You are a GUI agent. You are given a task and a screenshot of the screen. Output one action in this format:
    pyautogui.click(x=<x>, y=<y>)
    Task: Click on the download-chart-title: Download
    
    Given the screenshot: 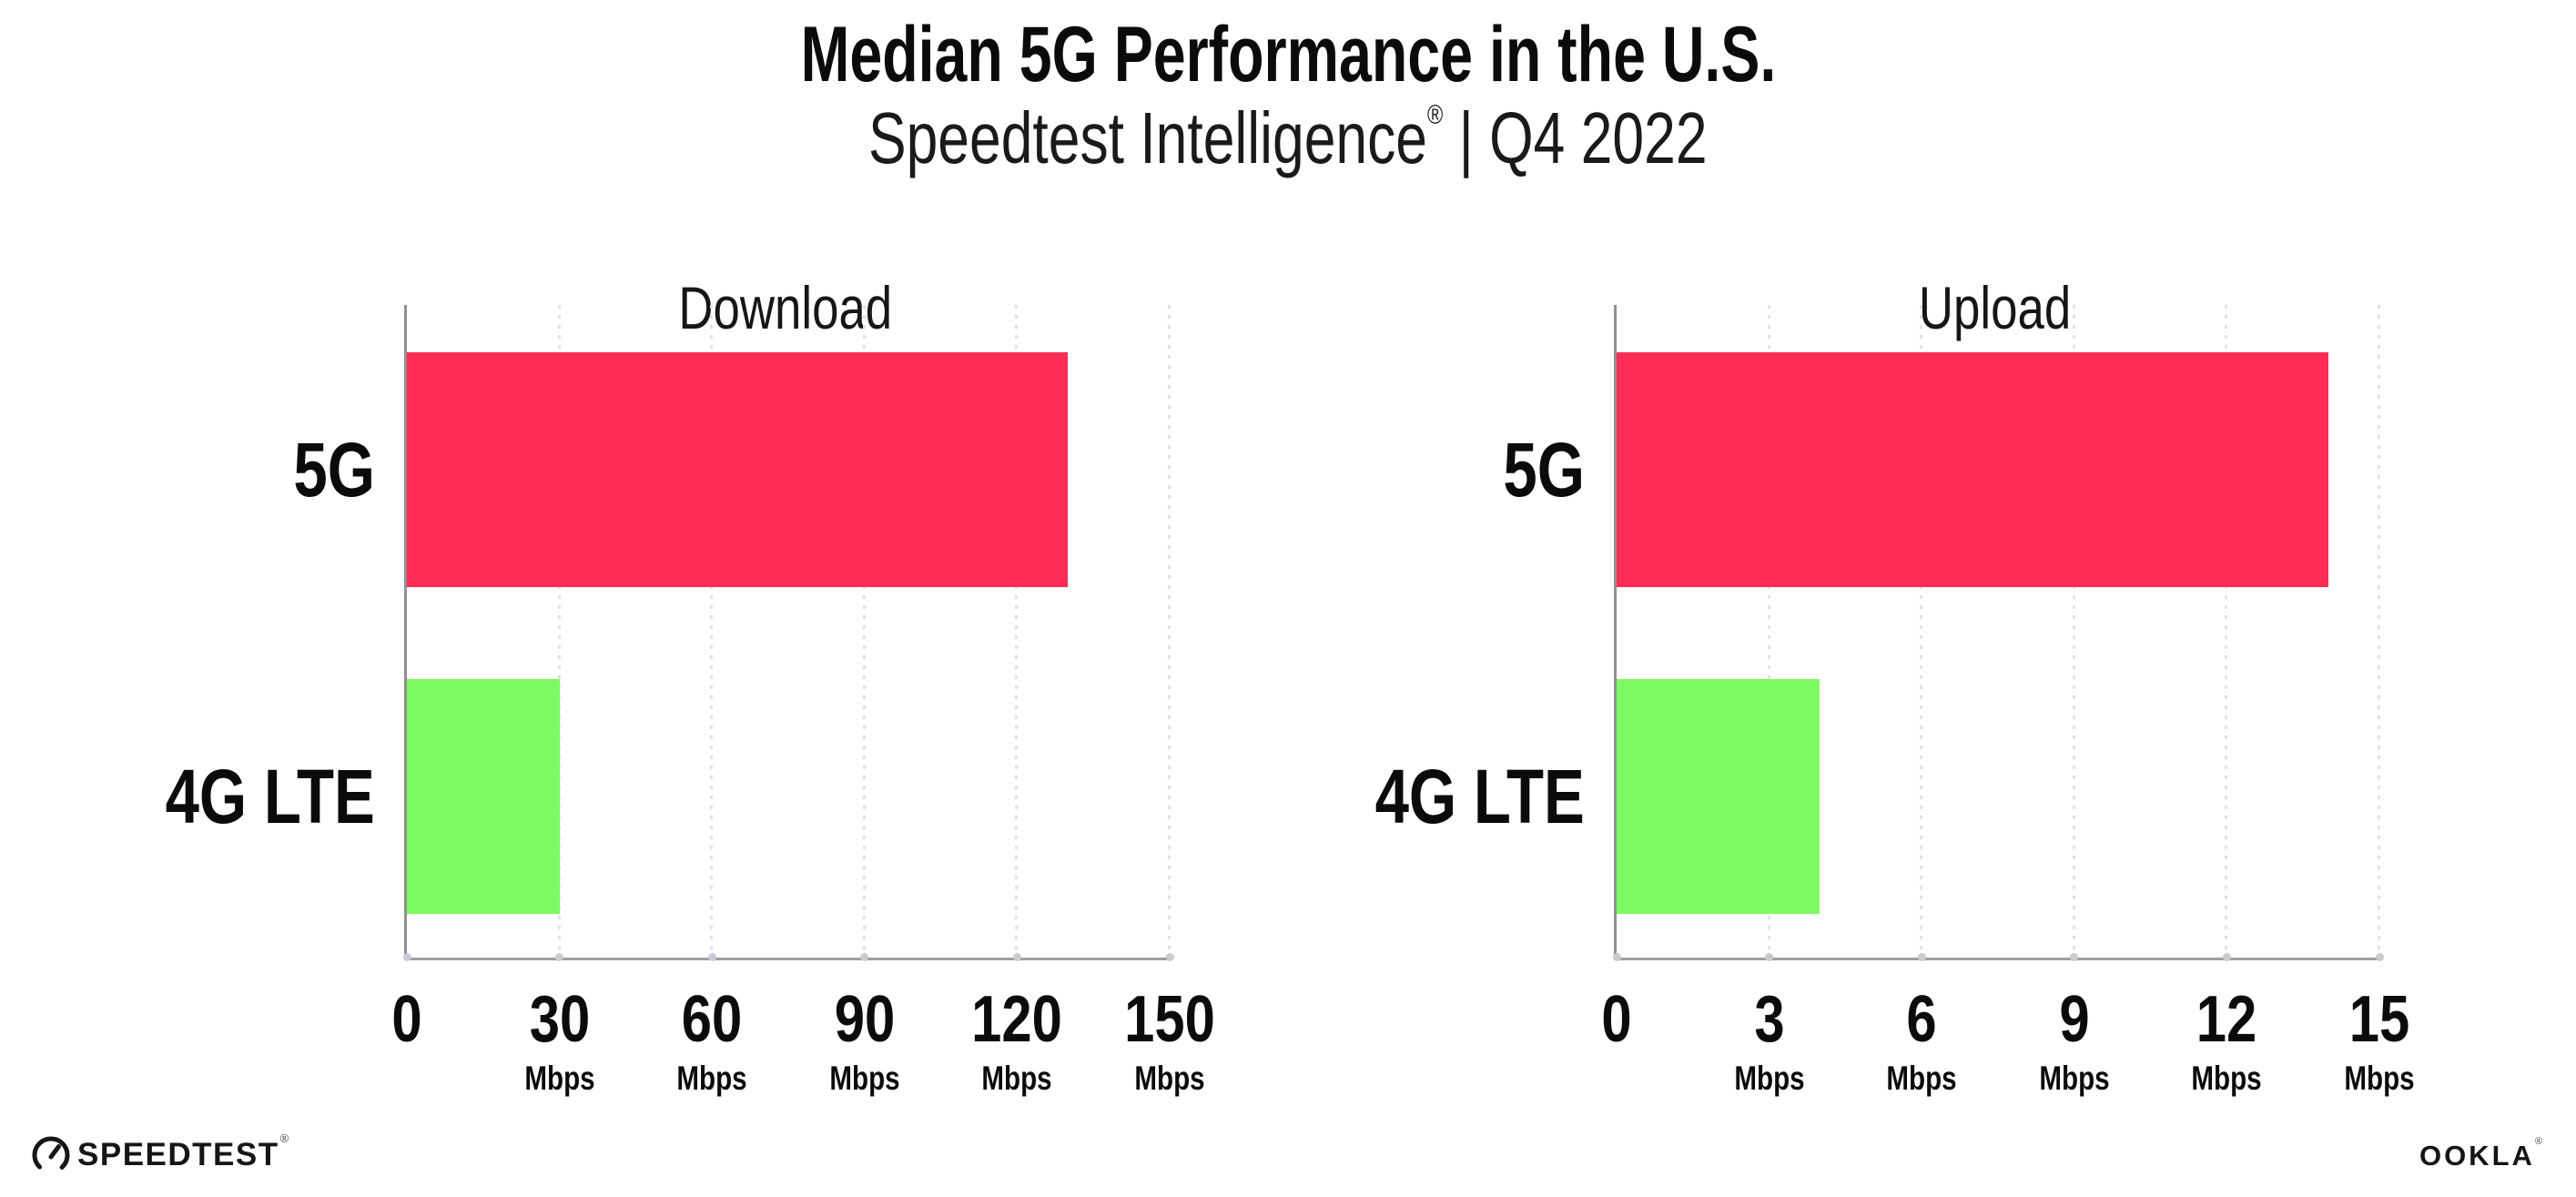 What is the action you would take?
    pyautogui.click(x=785, y=307)
    